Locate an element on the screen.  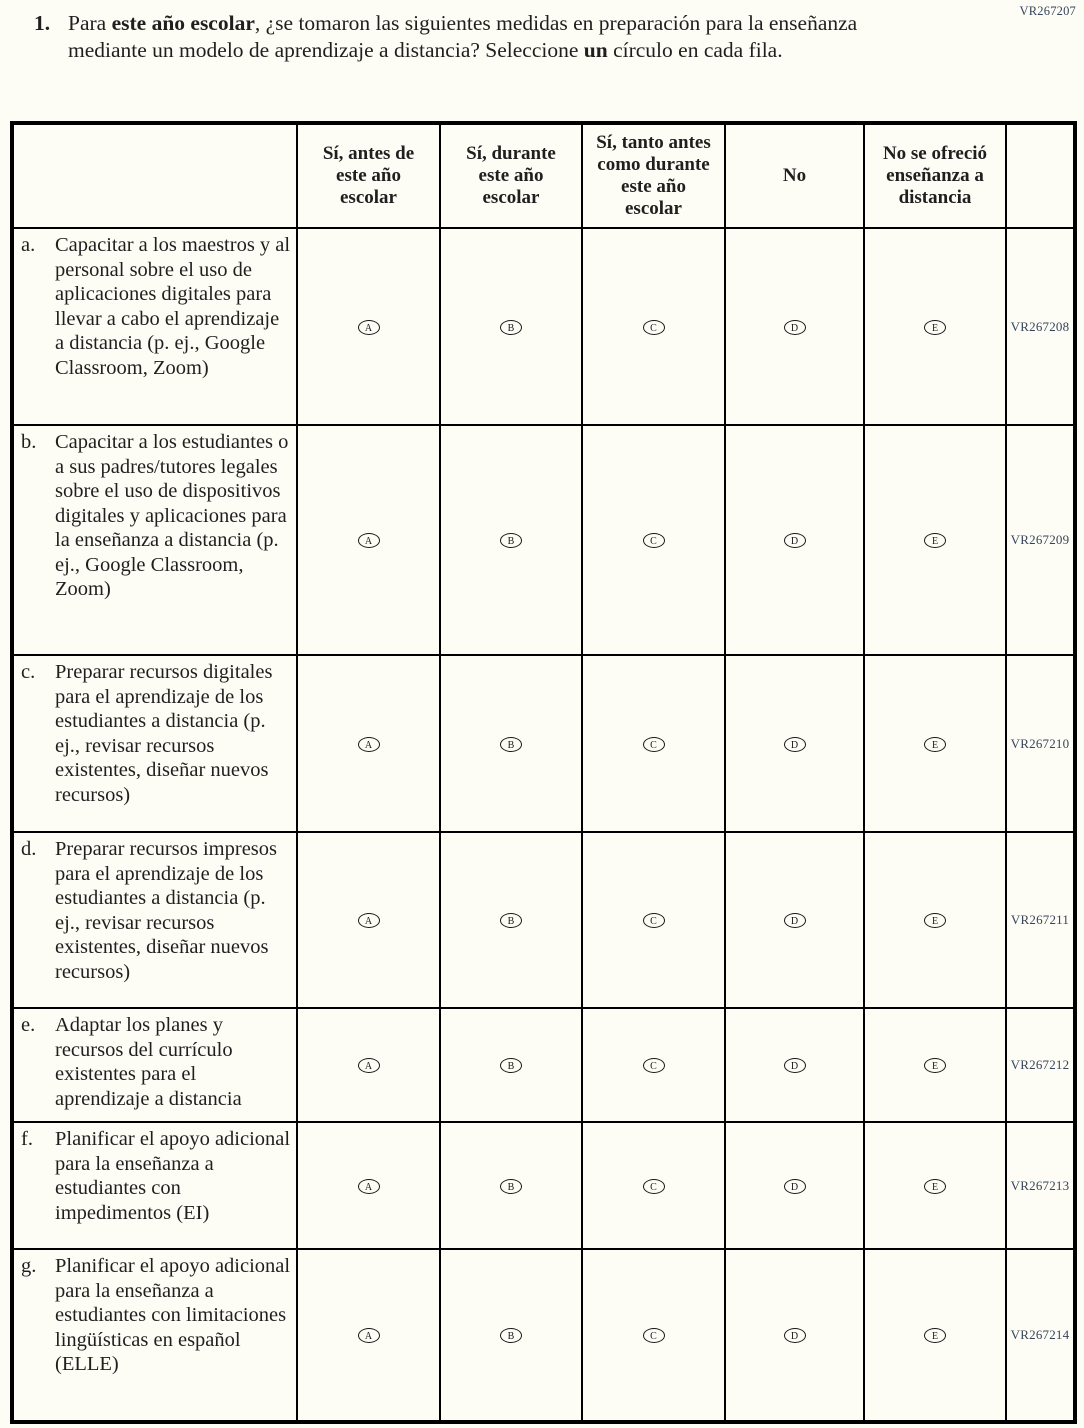
row-item-code: VR267213 is located at coordinates (1040, 1185).